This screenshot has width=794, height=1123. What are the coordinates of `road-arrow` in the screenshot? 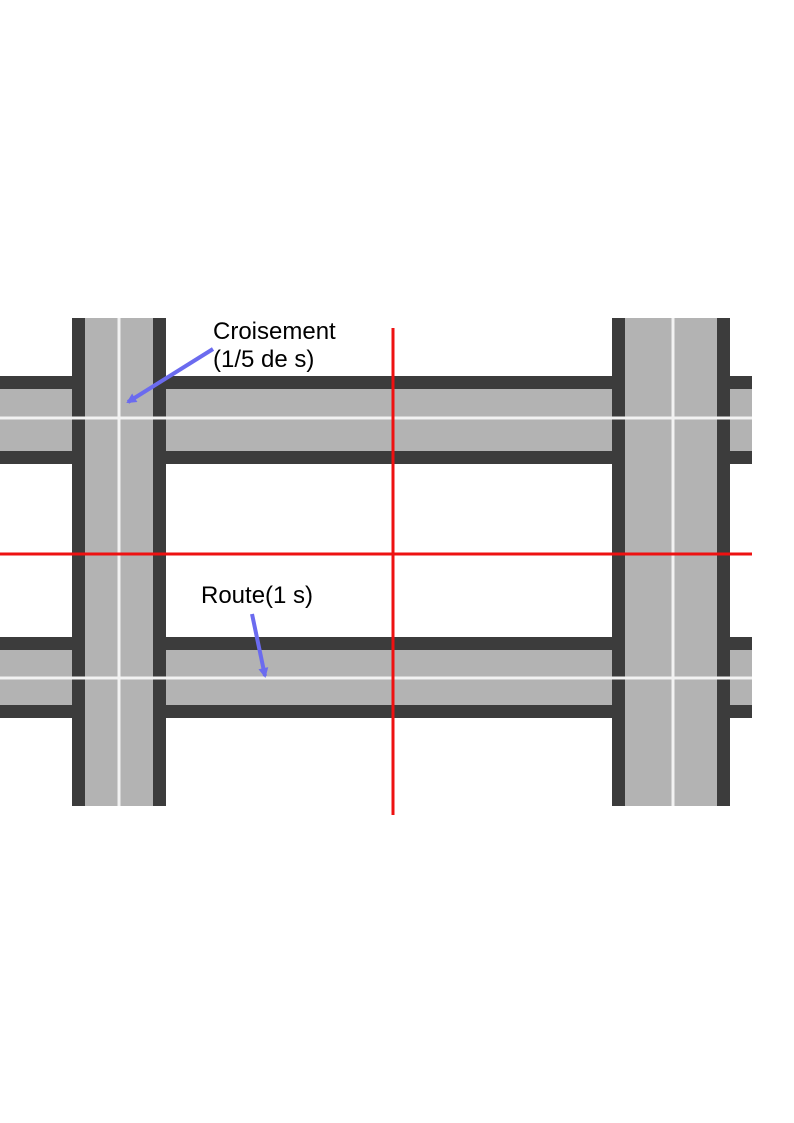 It's located at (259, 645).